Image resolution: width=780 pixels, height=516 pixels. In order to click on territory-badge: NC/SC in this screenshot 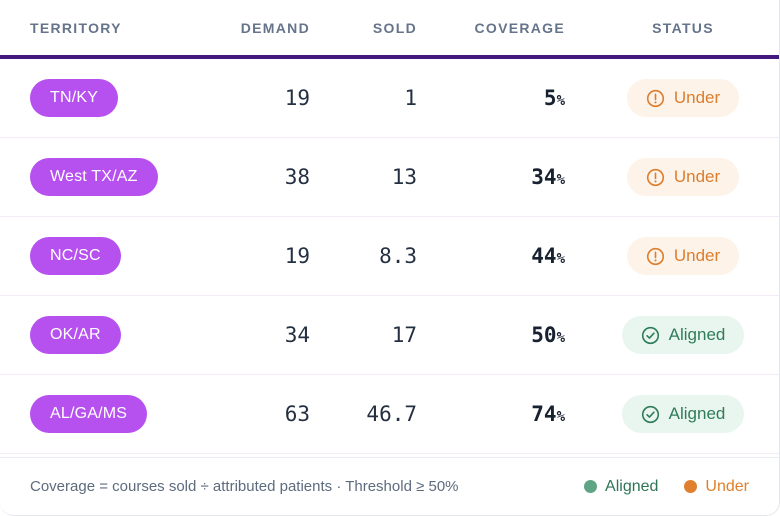, I will do `click(75, 256)`.